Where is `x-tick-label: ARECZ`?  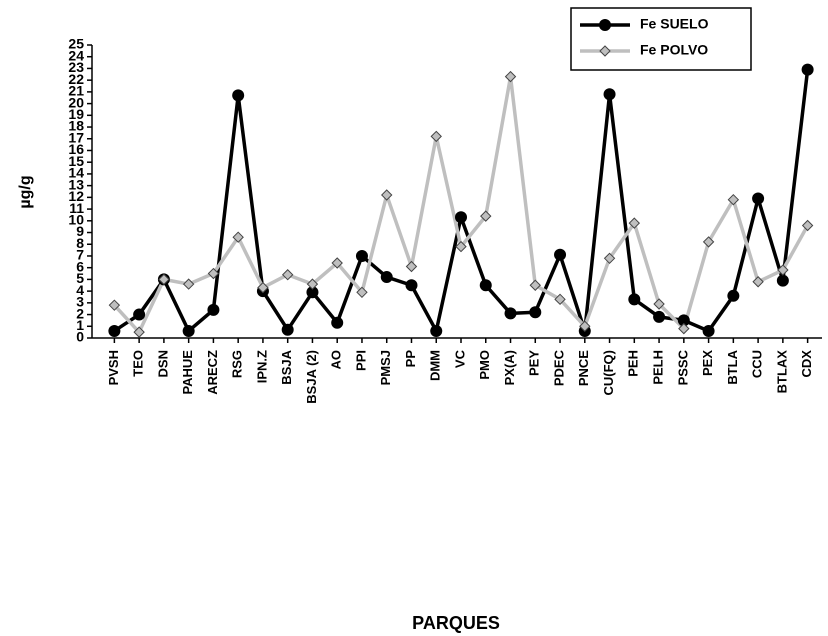
x-tick-label: ARECZ is located at coordinates (212, 372).